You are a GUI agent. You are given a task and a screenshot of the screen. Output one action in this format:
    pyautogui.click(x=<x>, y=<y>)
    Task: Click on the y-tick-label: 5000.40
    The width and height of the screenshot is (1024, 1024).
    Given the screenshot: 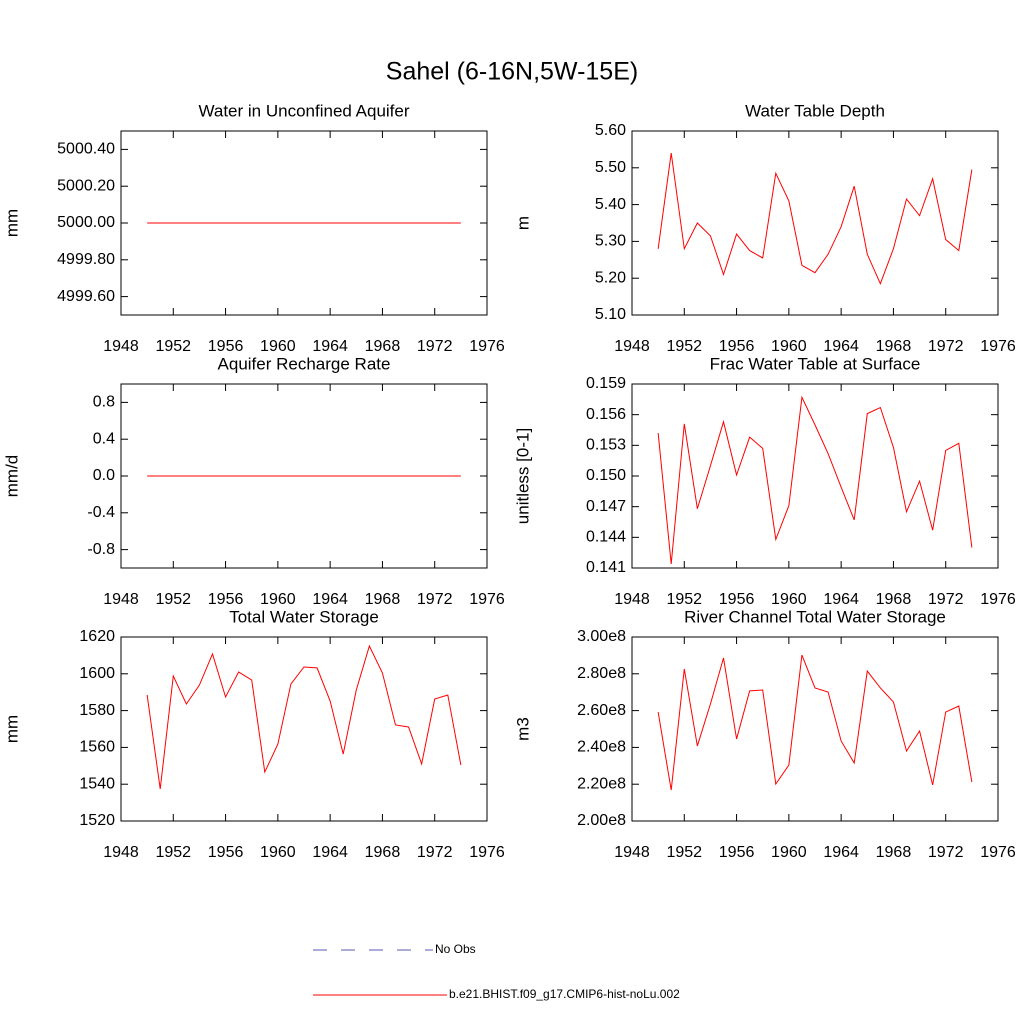 What is the action you would take?
    pyautogui.click(x=86, y=149)
    